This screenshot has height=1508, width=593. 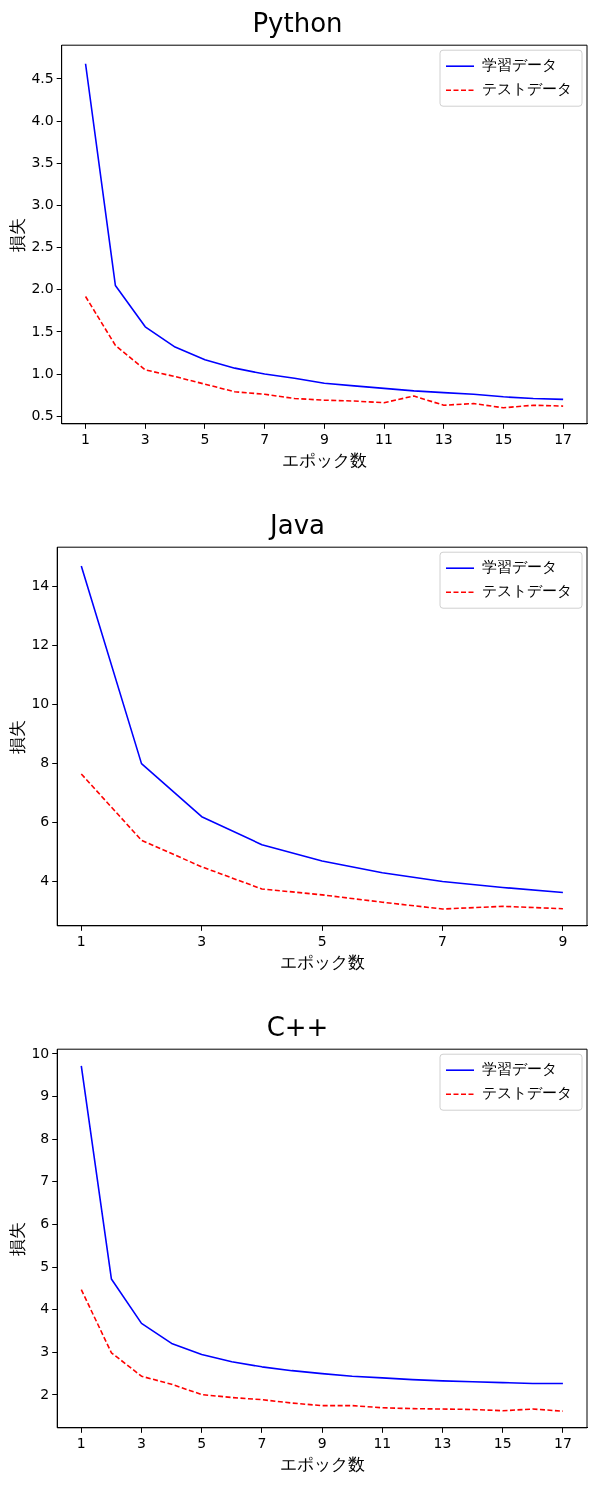 What do you see at coordinates (40, 585) in the screenshot?
I see `y-tick-label: 14` at bounding box center [40, 585].